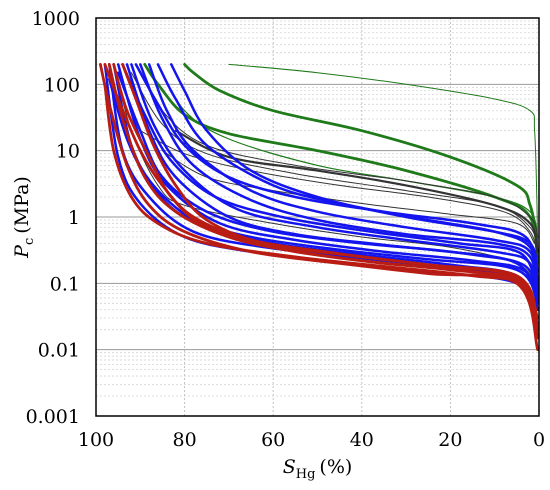 This screenshot has height=490, width=550. What do you see at coordinates (56, 19) in the screenshot?
I see `y-tick-label: 1000` at bounding box center [56, 19].